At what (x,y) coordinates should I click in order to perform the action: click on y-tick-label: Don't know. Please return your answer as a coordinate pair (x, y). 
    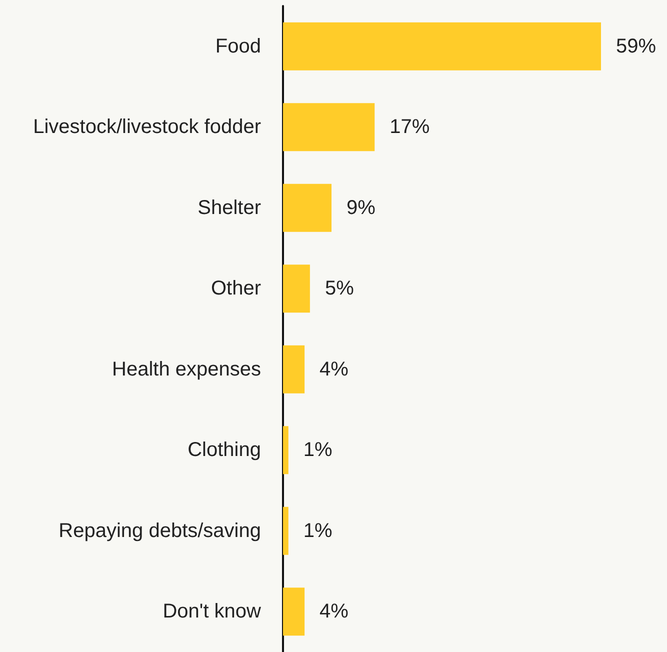
    Looking at the image, I should click on (212, 611).